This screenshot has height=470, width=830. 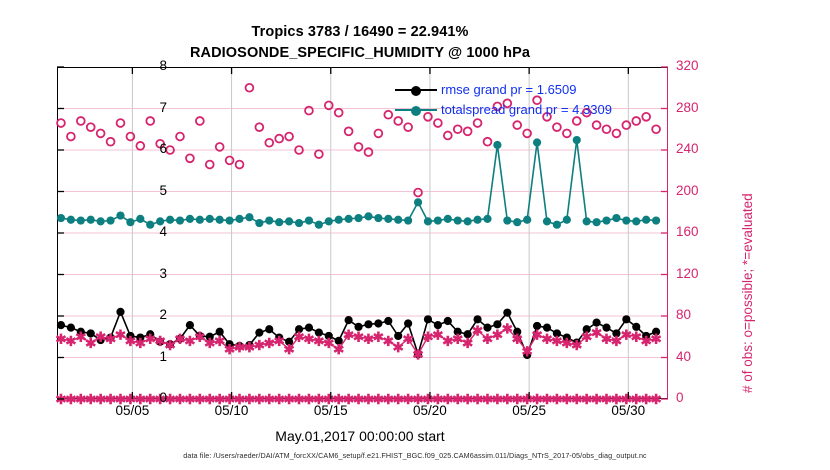 What do you see at coordinates (360, 436) in the screenshot?
I see `x-axis-label: May.01,2017 00:00:00 start` at bounding box center [360, 436].